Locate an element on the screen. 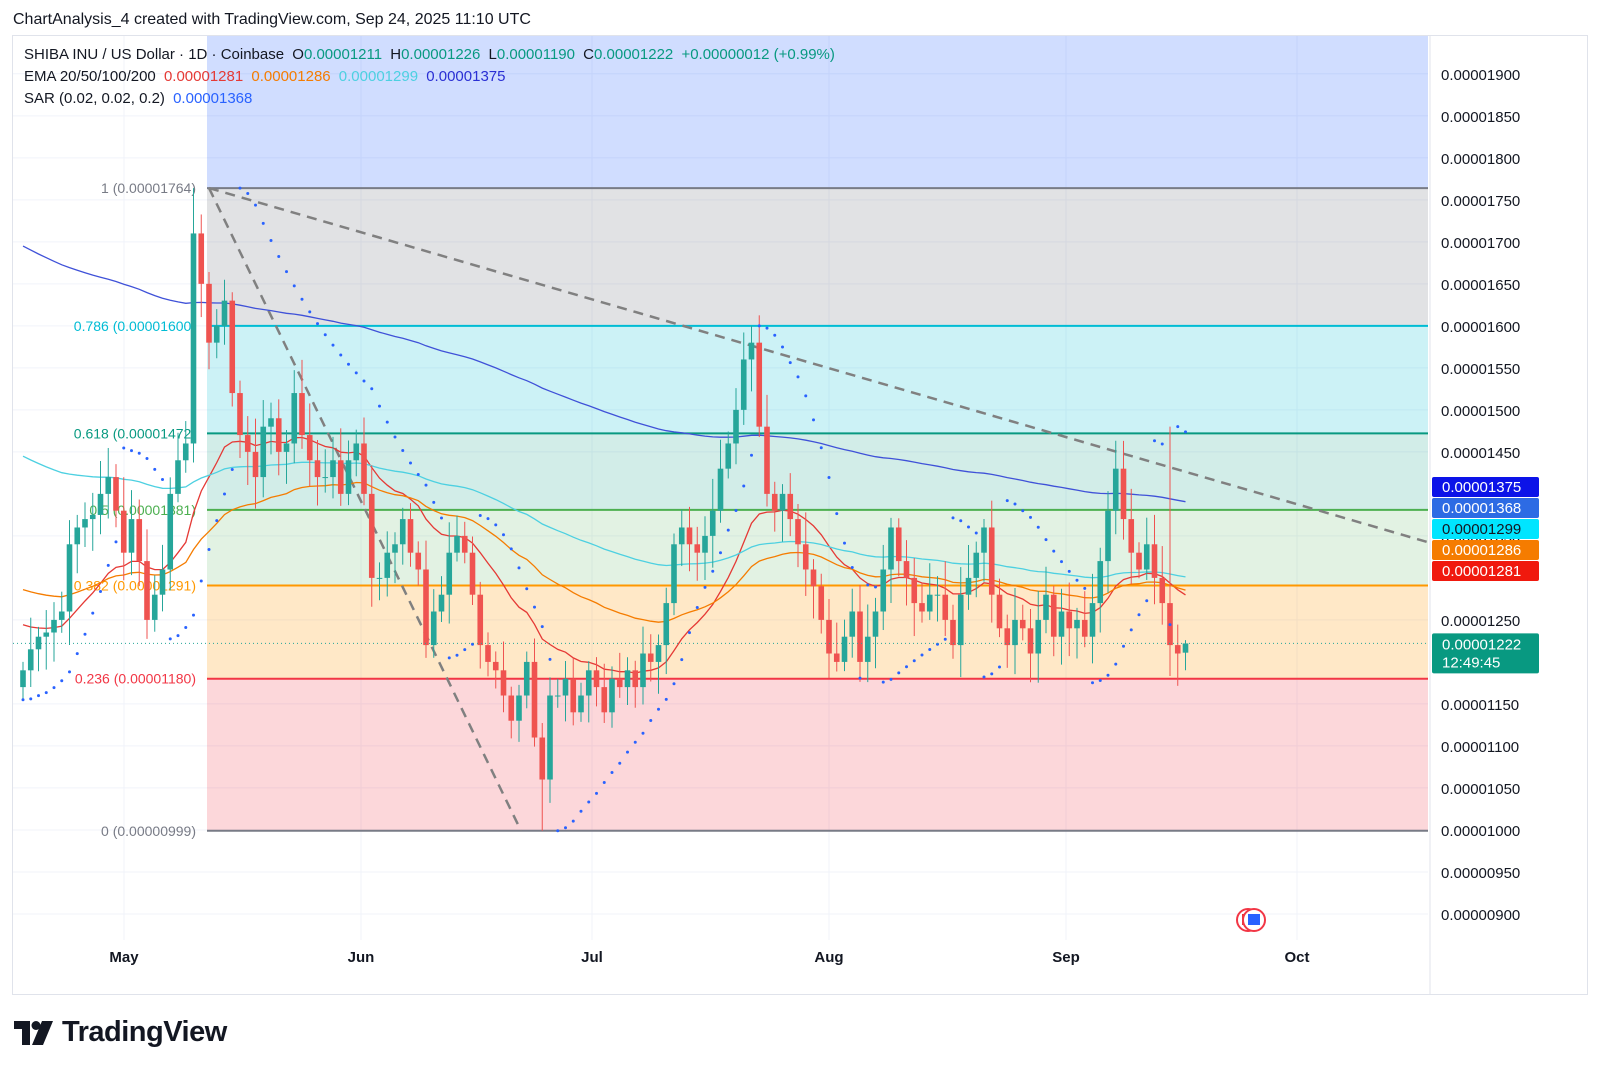  tradingview-logo-text: TradingView is located at coordinates (144, 1032).